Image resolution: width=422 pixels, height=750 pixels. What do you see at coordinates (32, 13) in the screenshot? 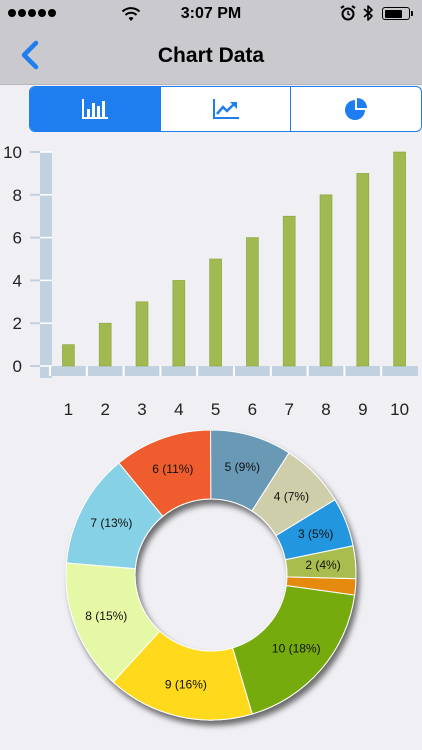
I see `signal-dots-icon` at bounding box center [32, 13].